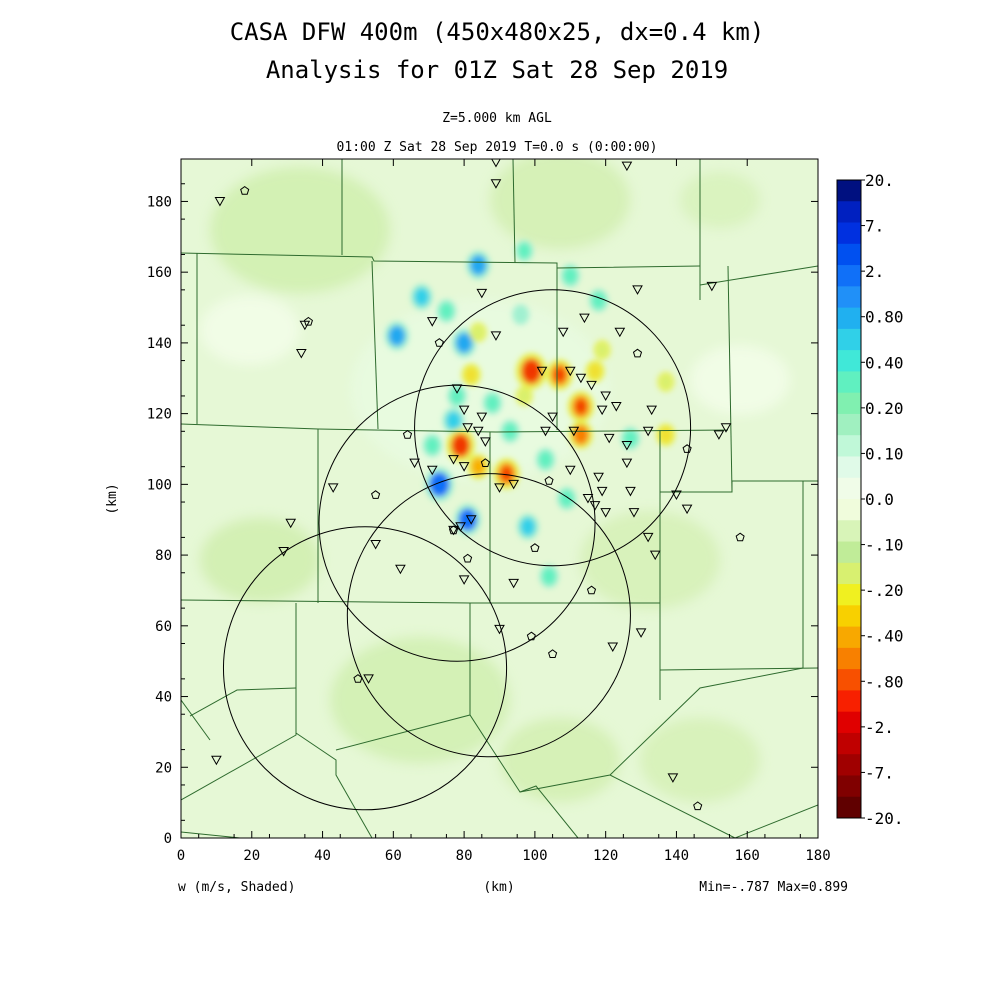 This screenshot has height=1000, width=1000. What do you see at coordinates (817, 856) in the screenshot?
I see `x-tick-label: 180` at bounding box center [817, 856].